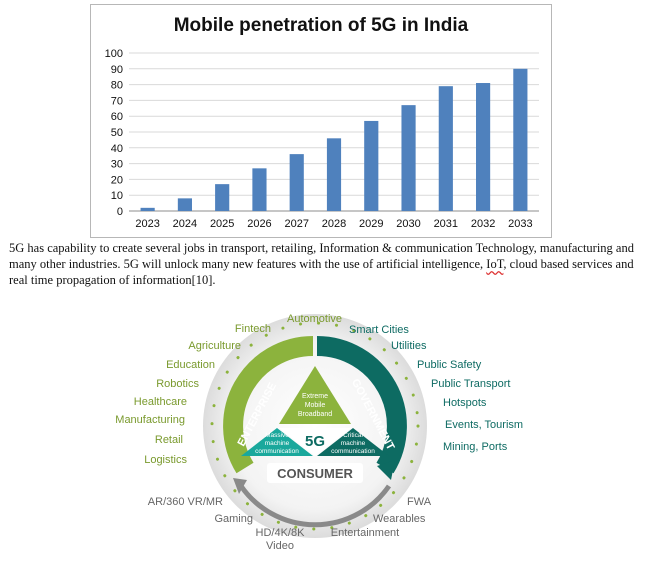 This screenshot has height=561, width=646. I want to click on center-5g-label: 5G, so click(315, 441).